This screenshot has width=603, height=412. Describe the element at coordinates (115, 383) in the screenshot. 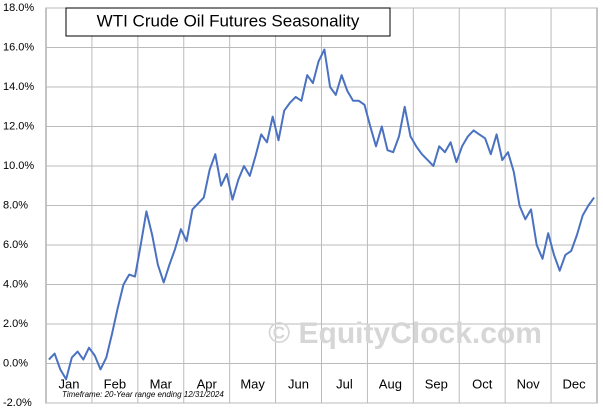

I see `x-tick-label: Feb` at that location.